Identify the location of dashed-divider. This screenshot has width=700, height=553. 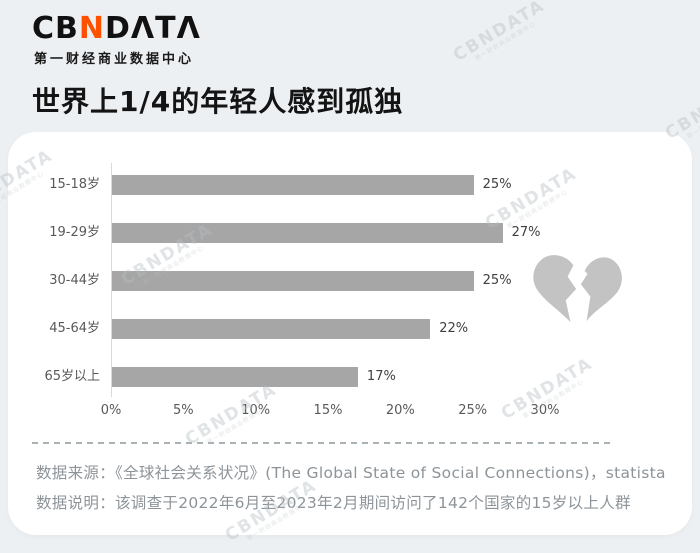
(322, 443).